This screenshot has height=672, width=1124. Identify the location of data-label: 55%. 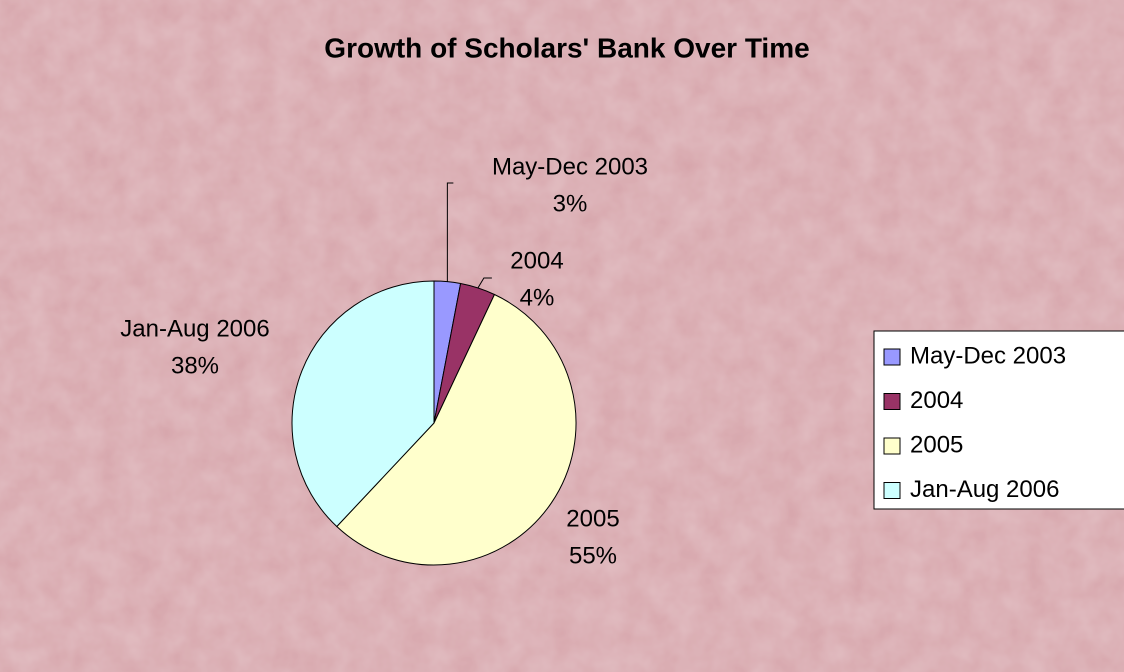
(593, 555).